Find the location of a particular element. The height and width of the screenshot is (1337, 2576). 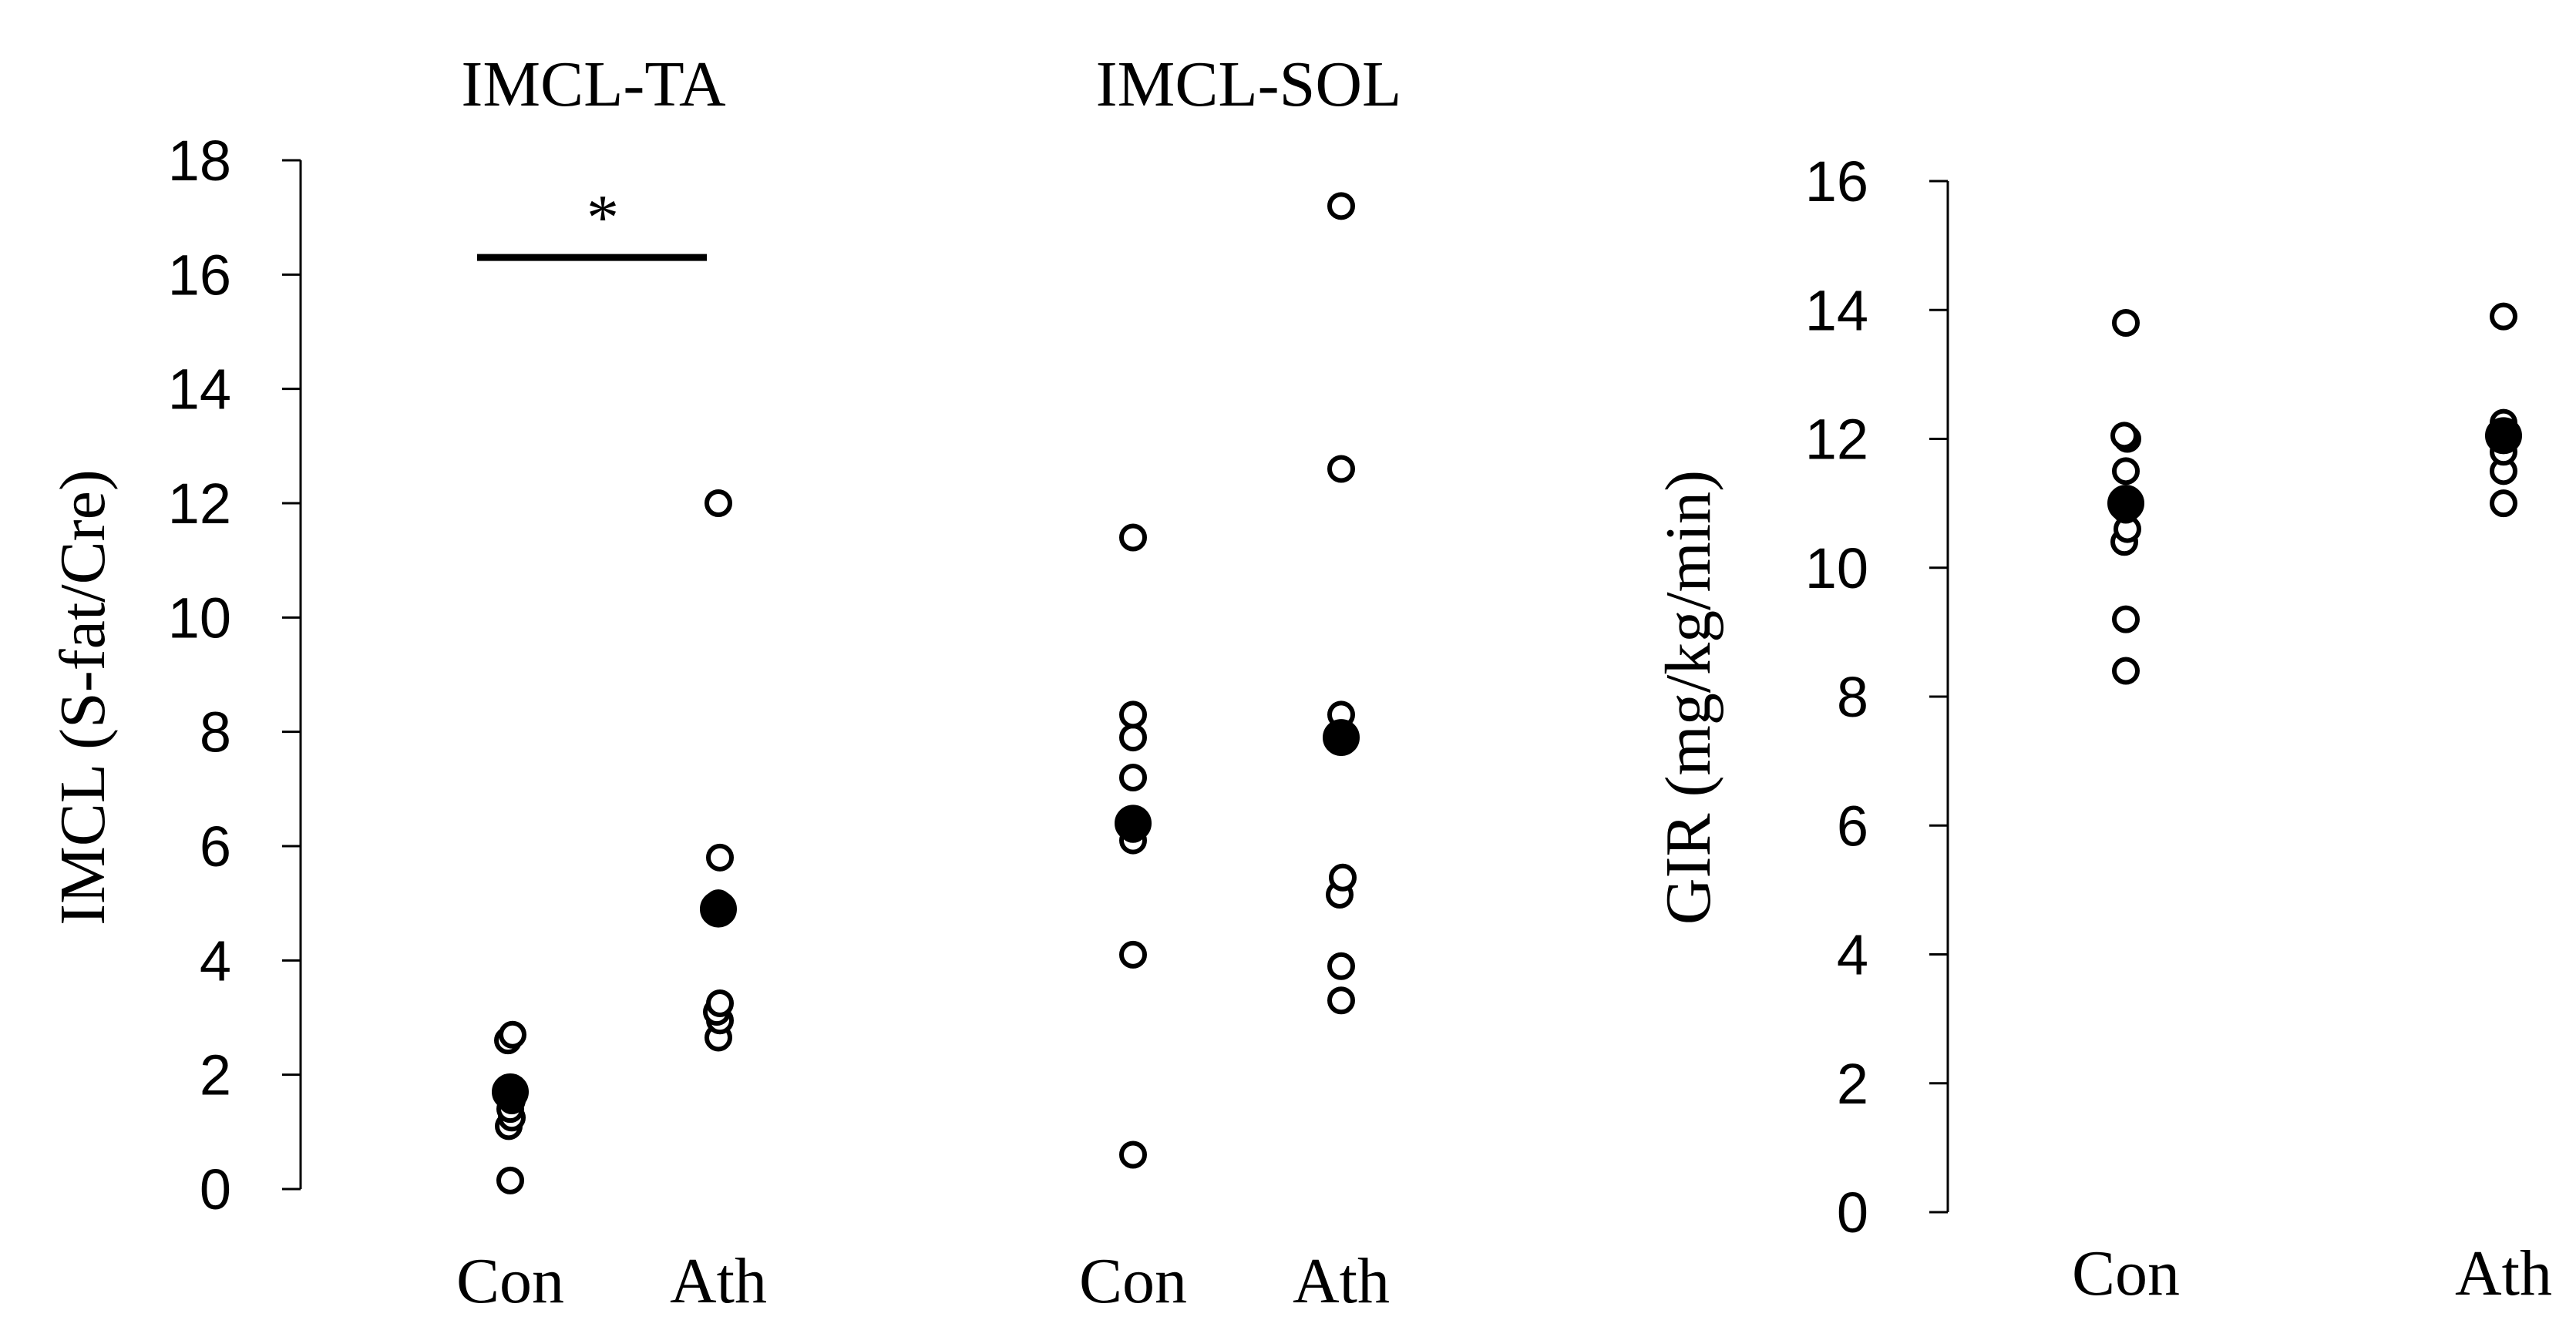

y-tick-label: 18 is located at coordinates (199, 161).